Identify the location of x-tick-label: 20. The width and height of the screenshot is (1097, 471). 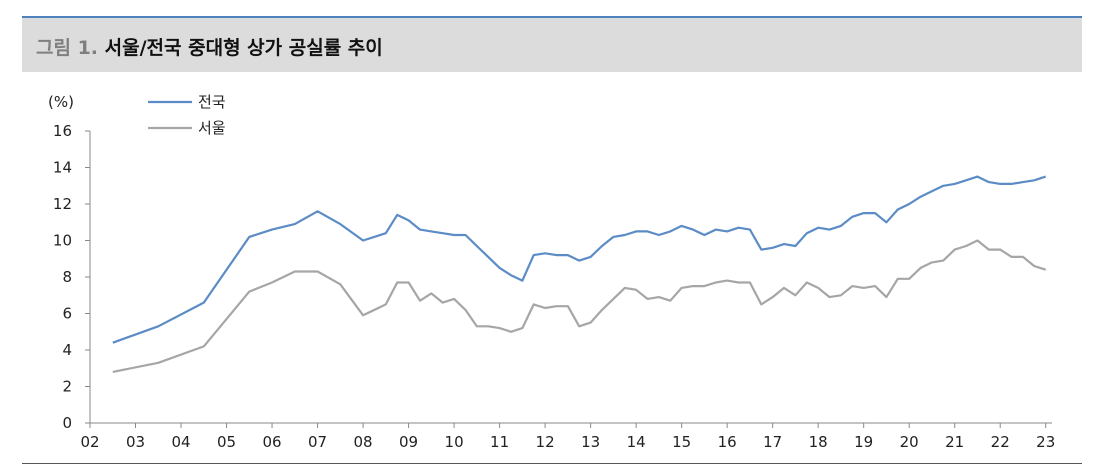
(909, 442).